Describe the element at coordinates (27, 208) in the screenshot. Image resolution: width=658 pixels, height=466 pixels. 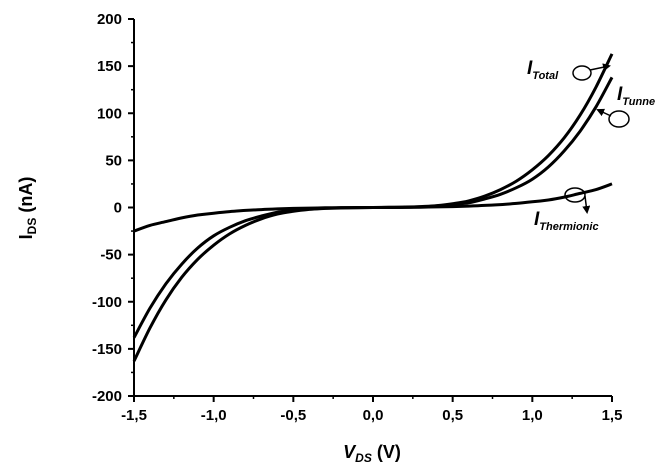
I see `y-axis-title: IDS (nA)` at that location.